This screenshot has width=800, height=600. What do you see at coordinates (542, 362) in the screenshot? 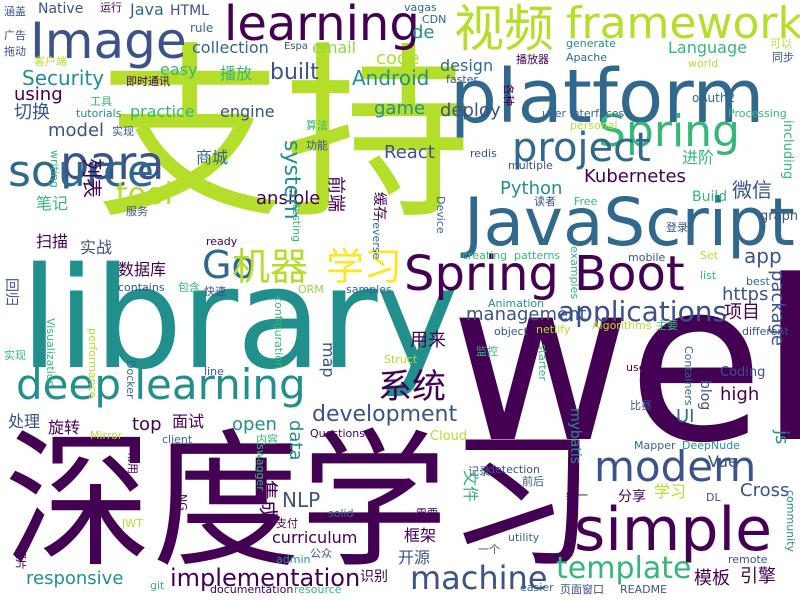
I see `word-starter: starter` at bounding box center [542, 362].